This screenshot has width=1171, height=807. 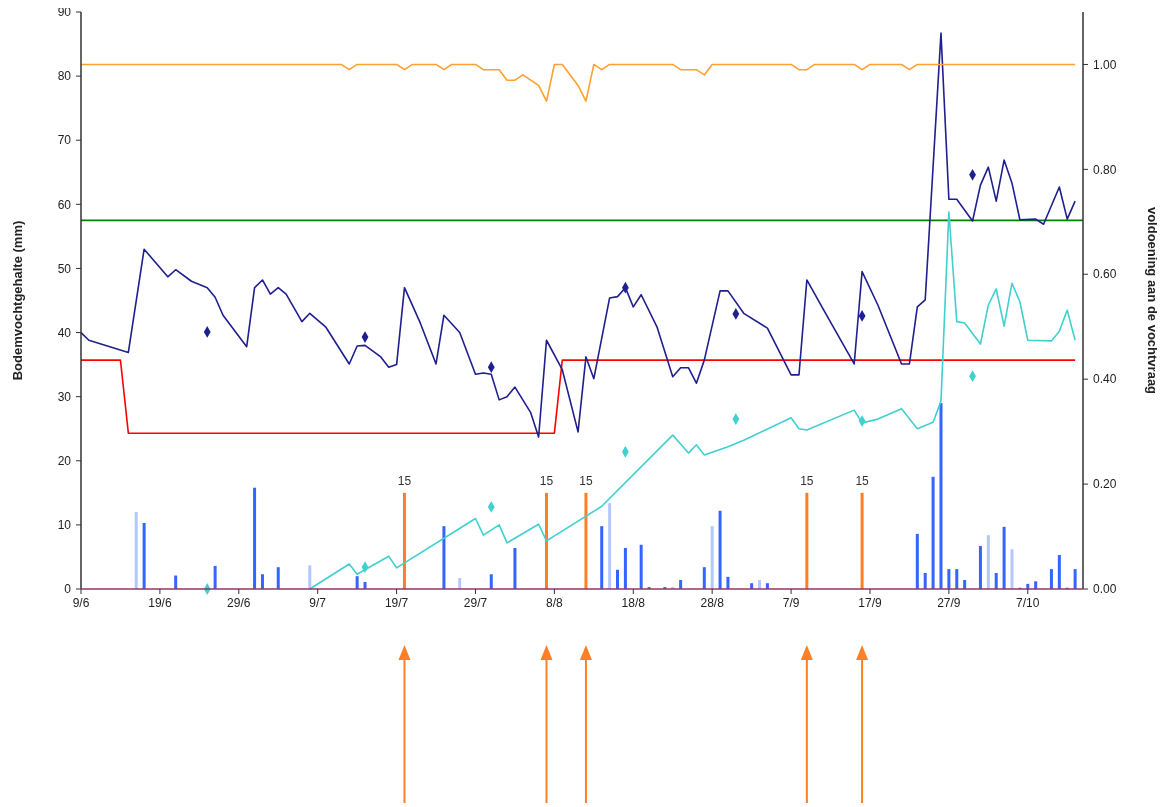 What do you see at coordinates (1105, 589) in the screenshot?
I see `y2-tick-label: 0.00` at bounding box center [1105, 589].